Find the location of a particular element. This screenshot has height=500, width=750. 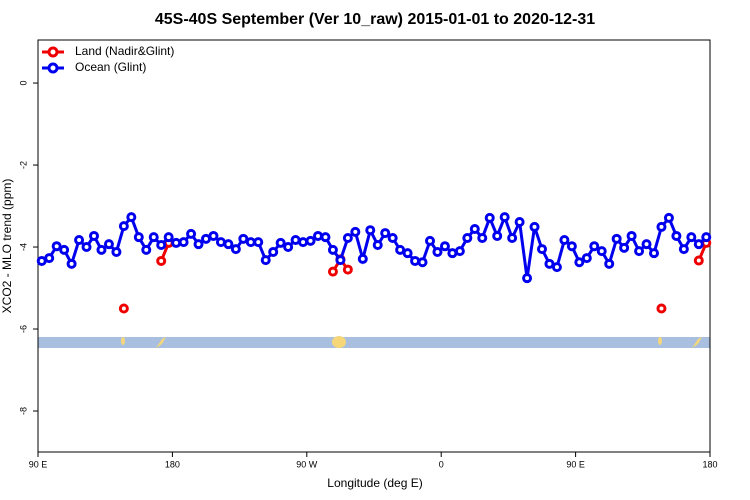

ocean-strip is located at coordinates (374, 342).